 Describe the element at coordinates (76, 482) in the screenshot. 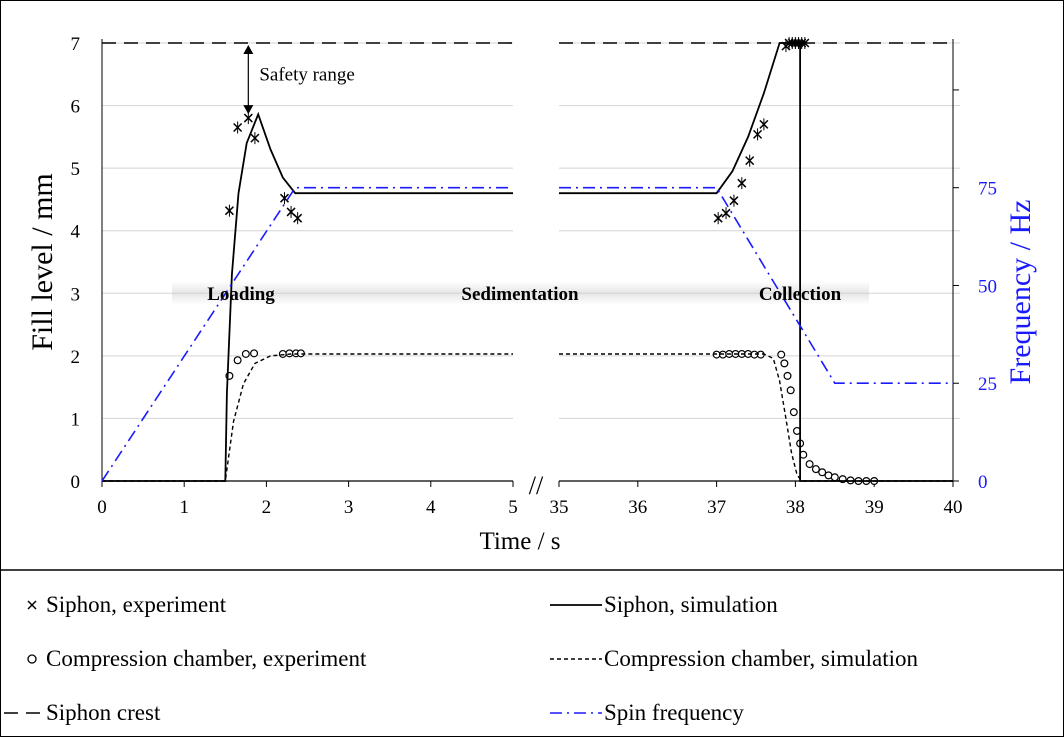

I see `y-tick-label: 0` at that location.